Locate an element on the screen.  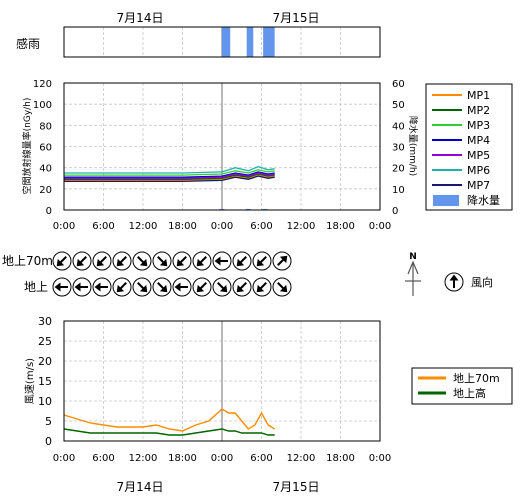
wind-direction-rows: 地上70m 地上 is located at coordinates (147, 274).